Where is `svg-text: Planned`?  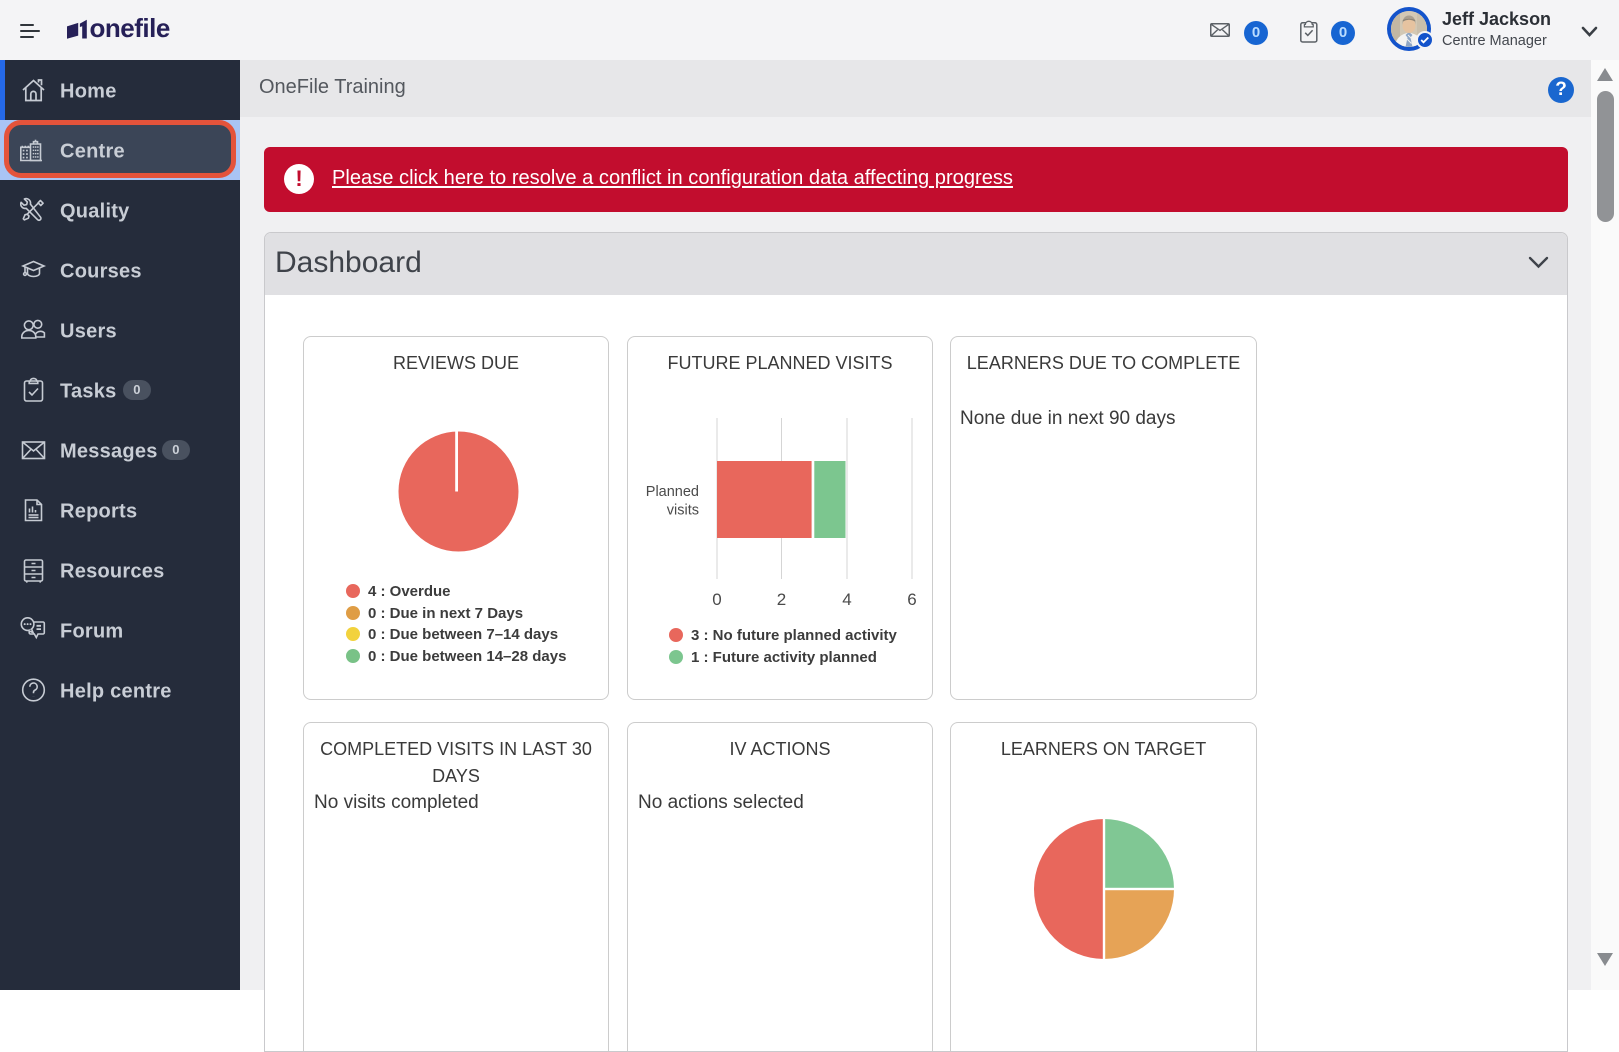
svg-text: Planned is located at coordinates (672, 492).